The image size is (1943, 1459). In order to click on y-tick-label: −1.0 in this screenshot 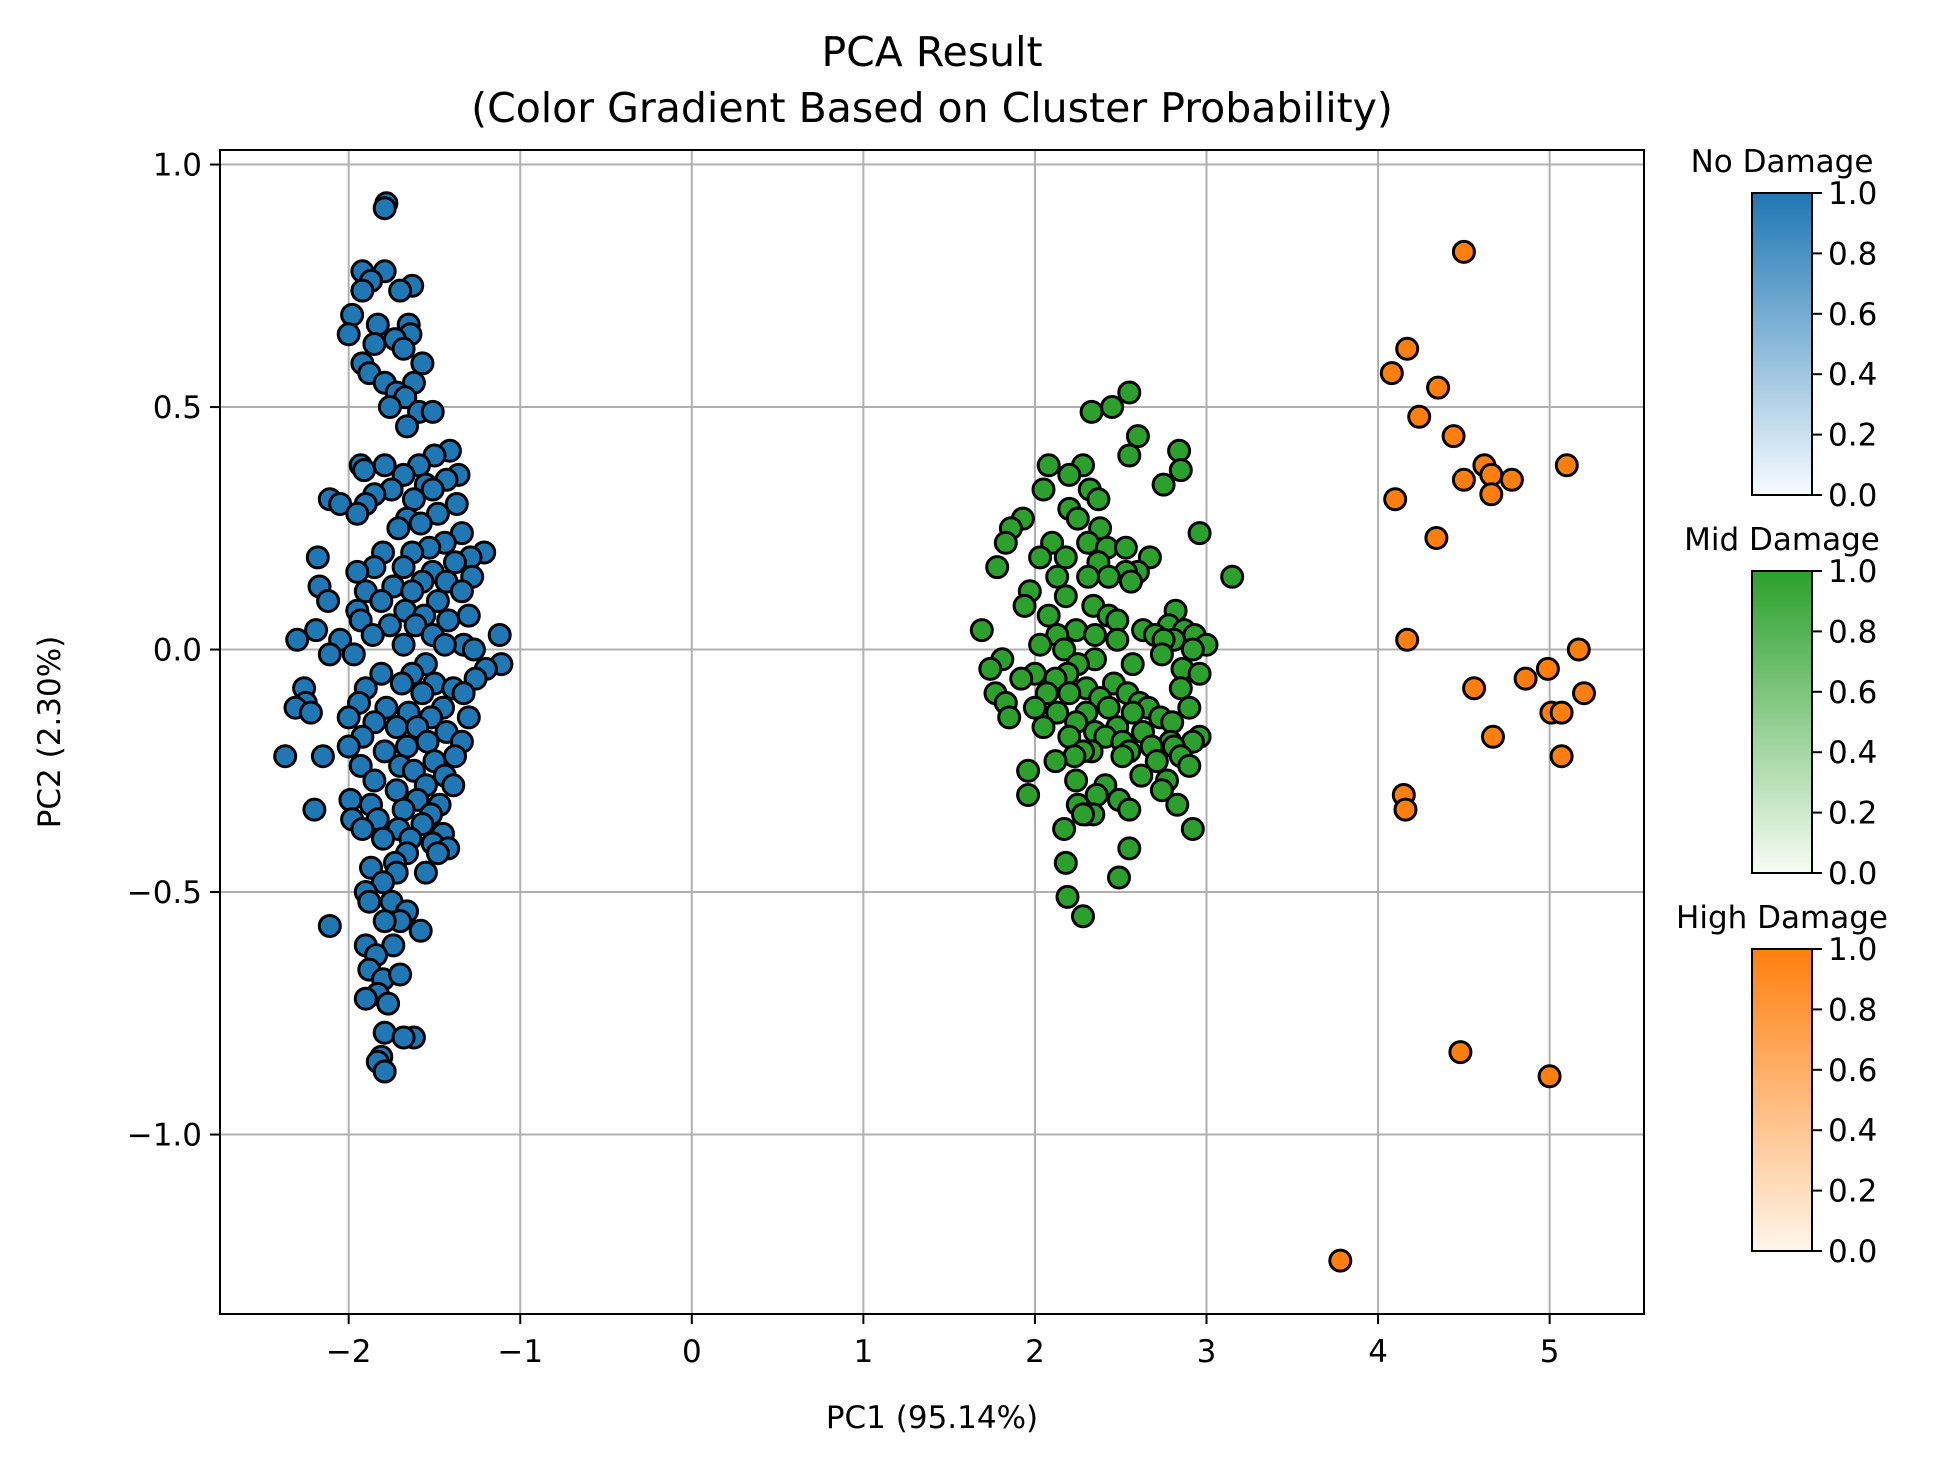, I will do `click(164, 1136)`.